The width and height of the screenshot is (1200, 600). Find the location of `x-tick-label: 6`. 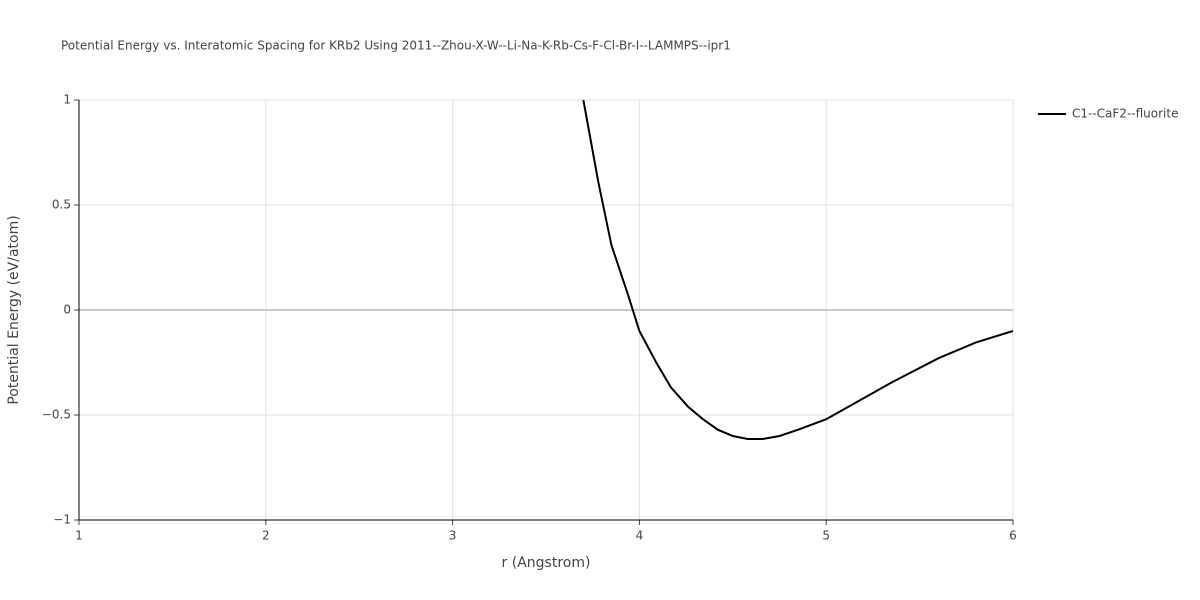

x-tick-label: 6 is located at coordinates (1013, 536).